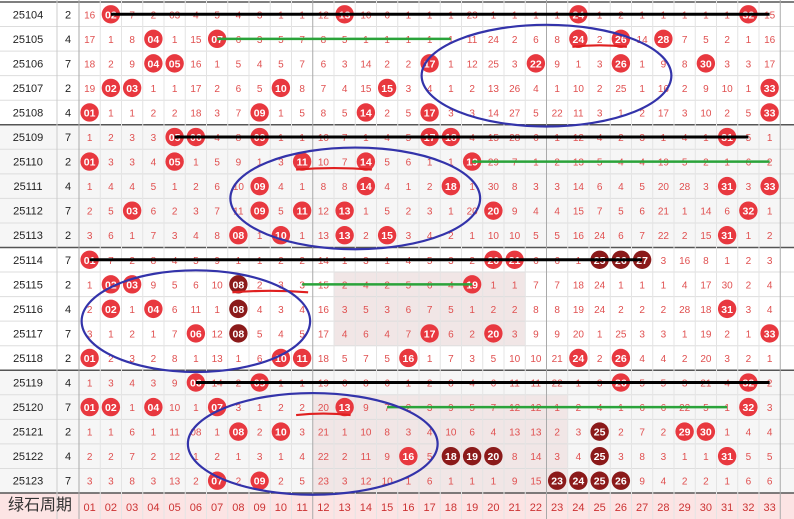 Image resolution: width=794 pixels, height=519 pixels. What do you see at coordinates (536, 359) in the screenshot?
I see `missing-count: 10` at bounding box center [536, 359].